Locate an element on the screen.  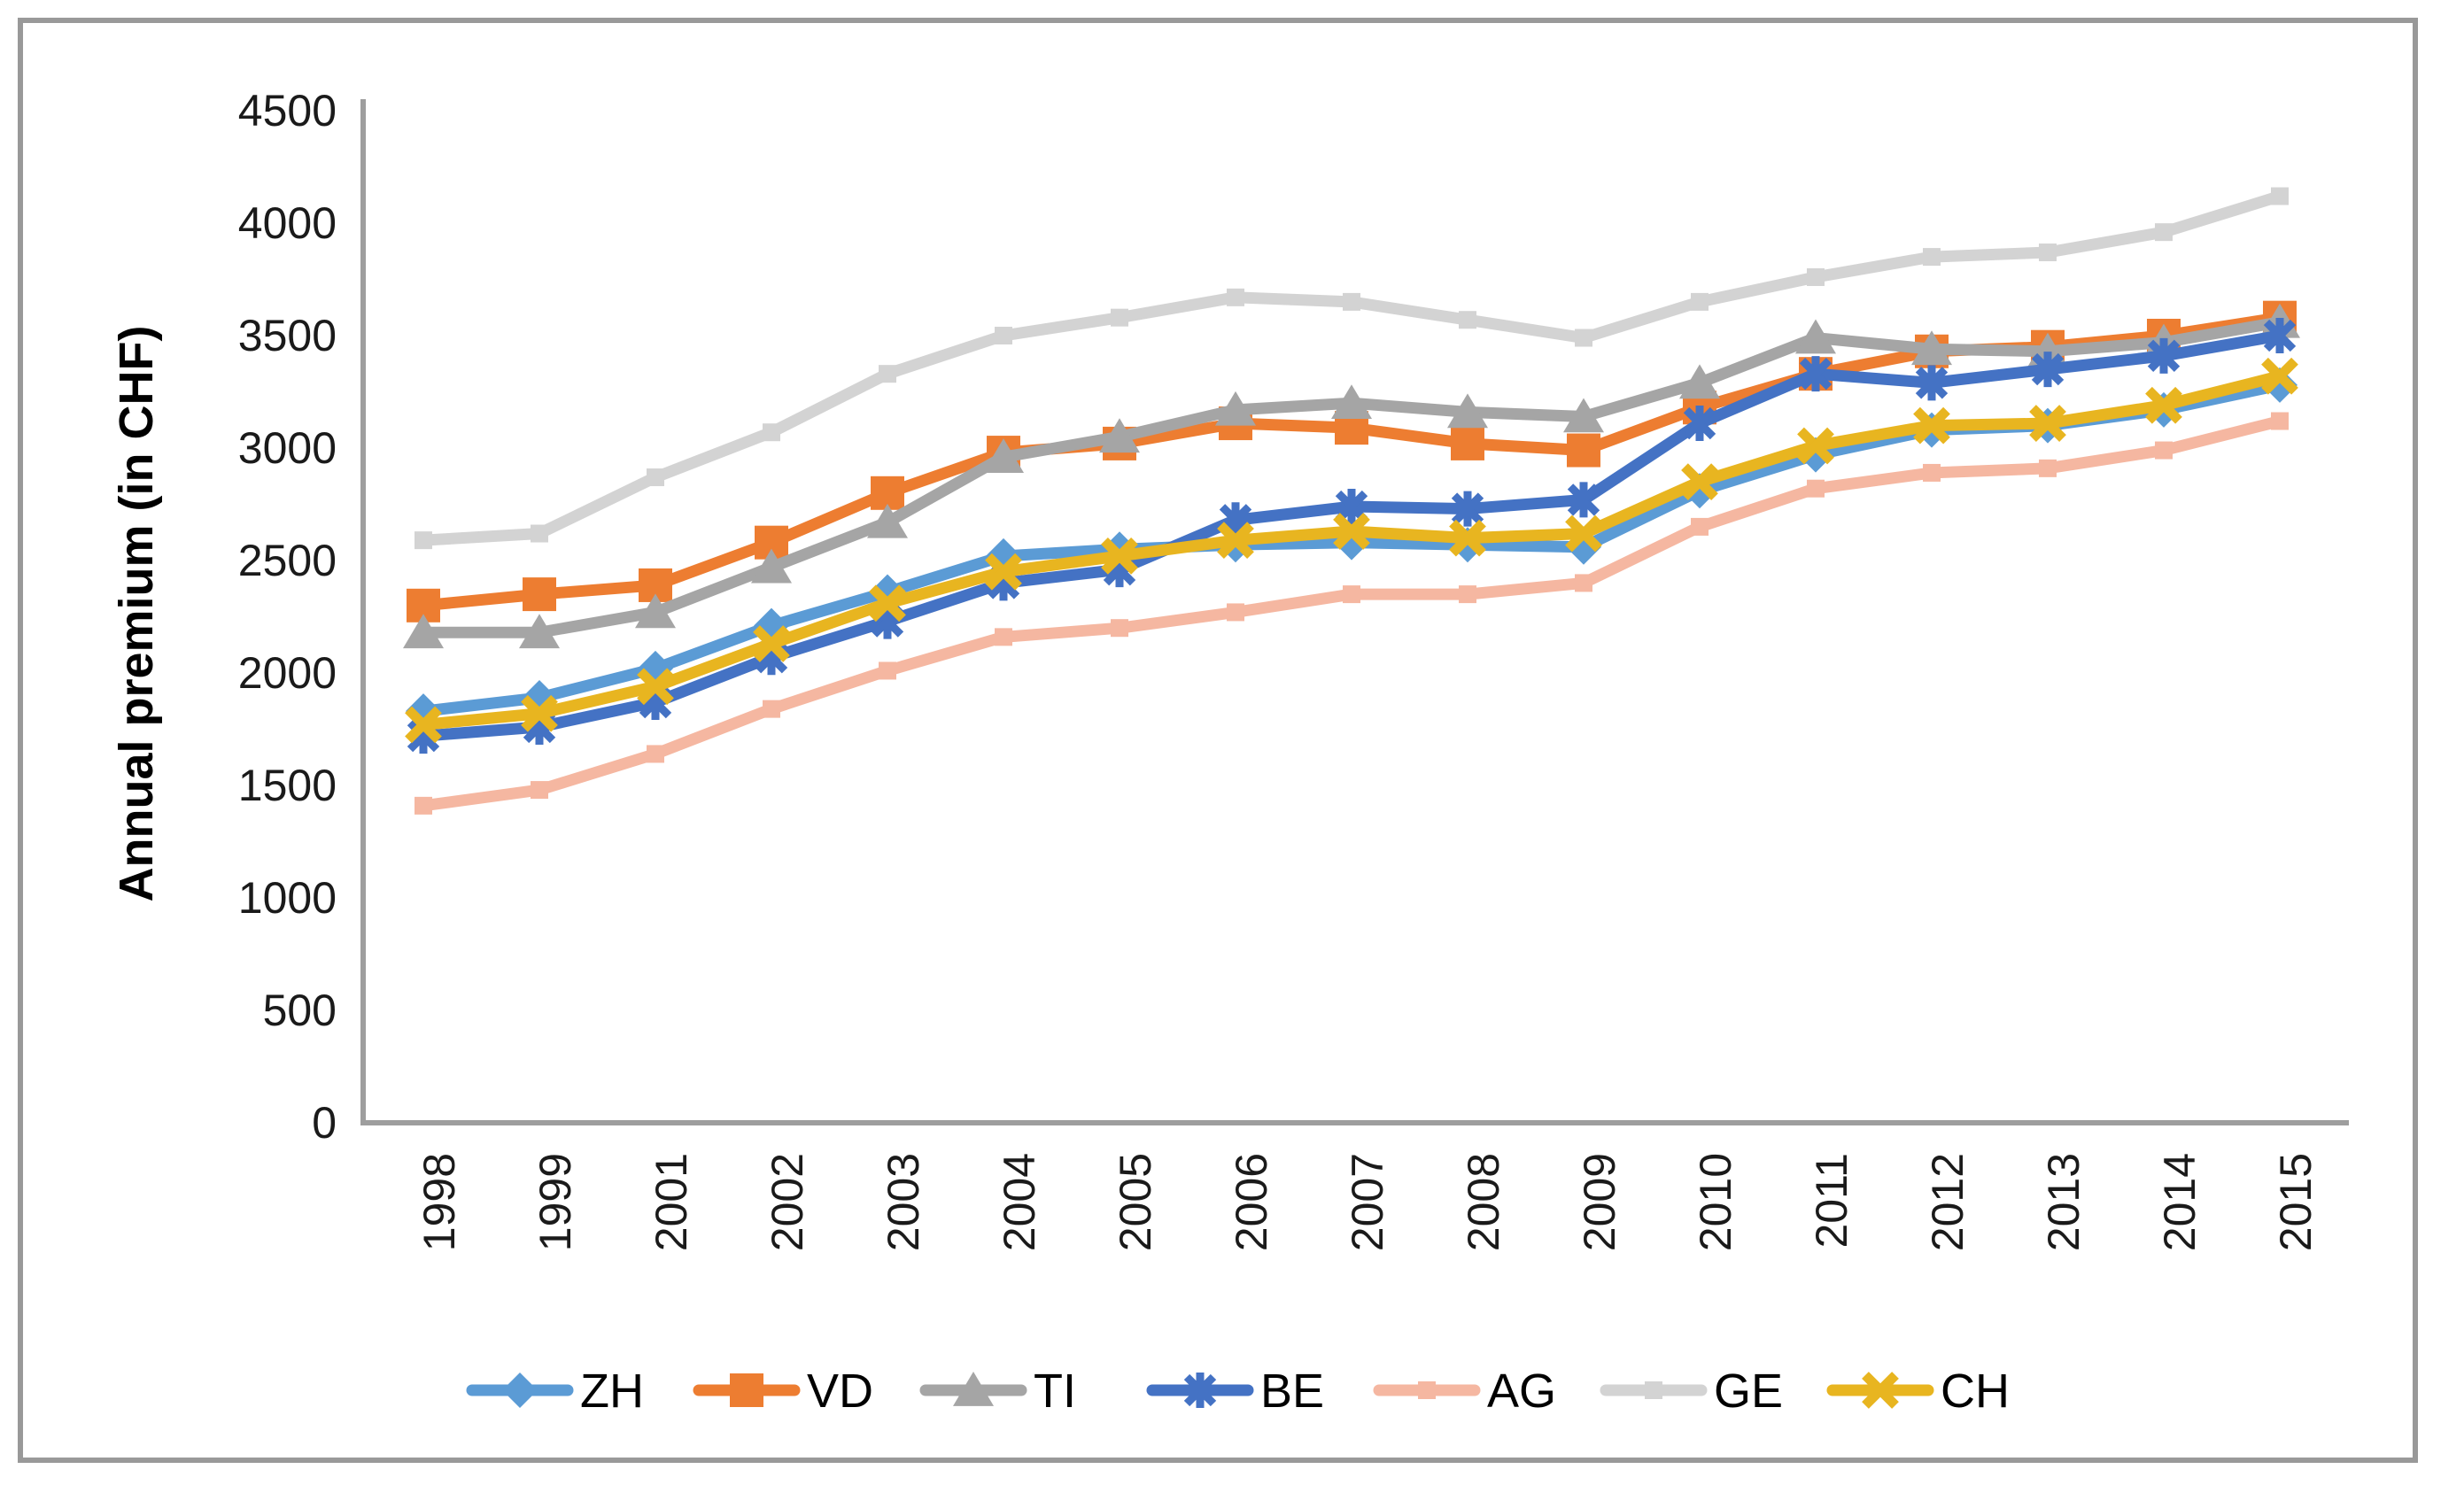
legend-label-BE: BE is located at coordinates (1292, 1391).